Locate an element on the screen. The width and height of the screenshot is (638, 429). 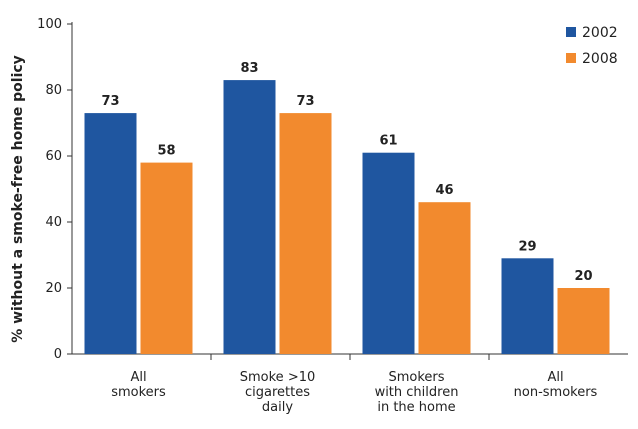
y-tick-label: 80 is located at coordinates (53, 90).